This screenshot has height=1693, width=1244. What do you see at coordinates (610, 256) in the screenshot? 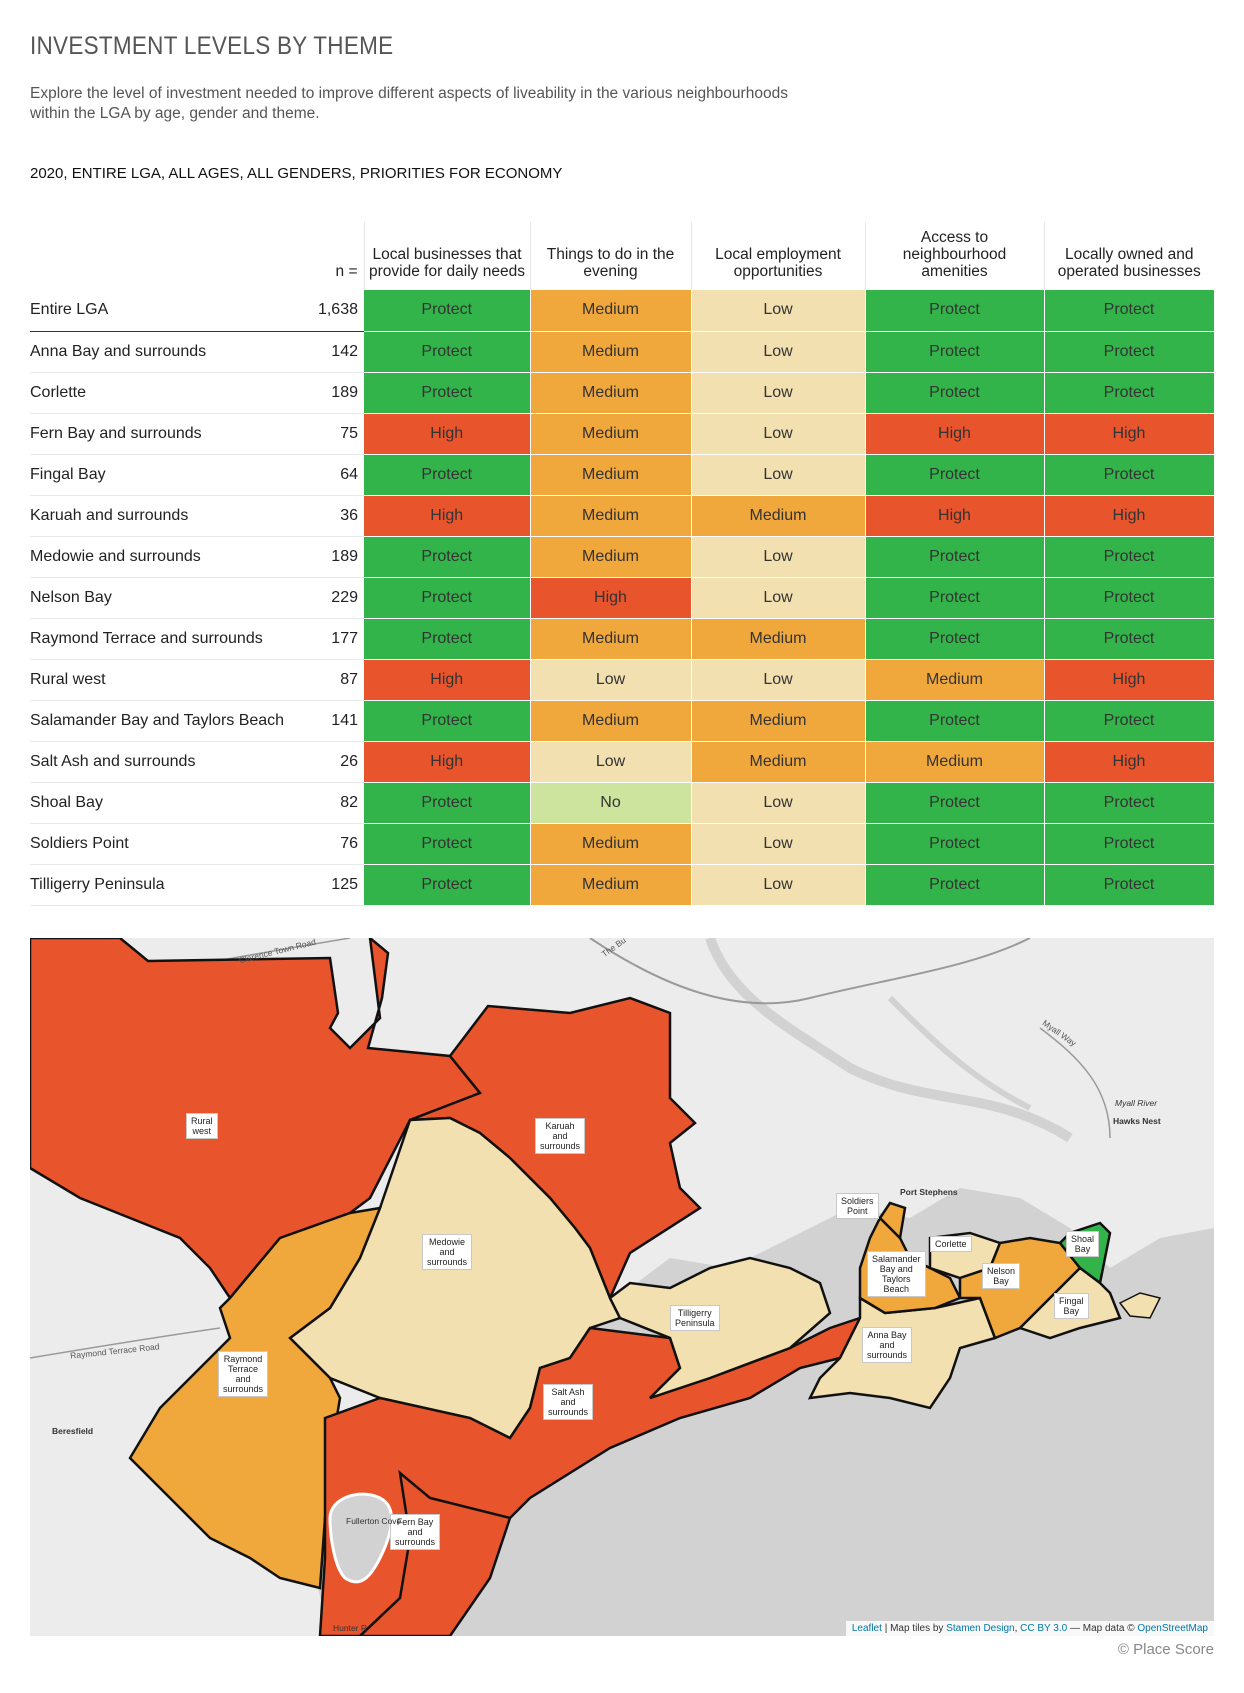
I see `header-theme-2: Things to do in the evening` at bounding box center [610, 256].